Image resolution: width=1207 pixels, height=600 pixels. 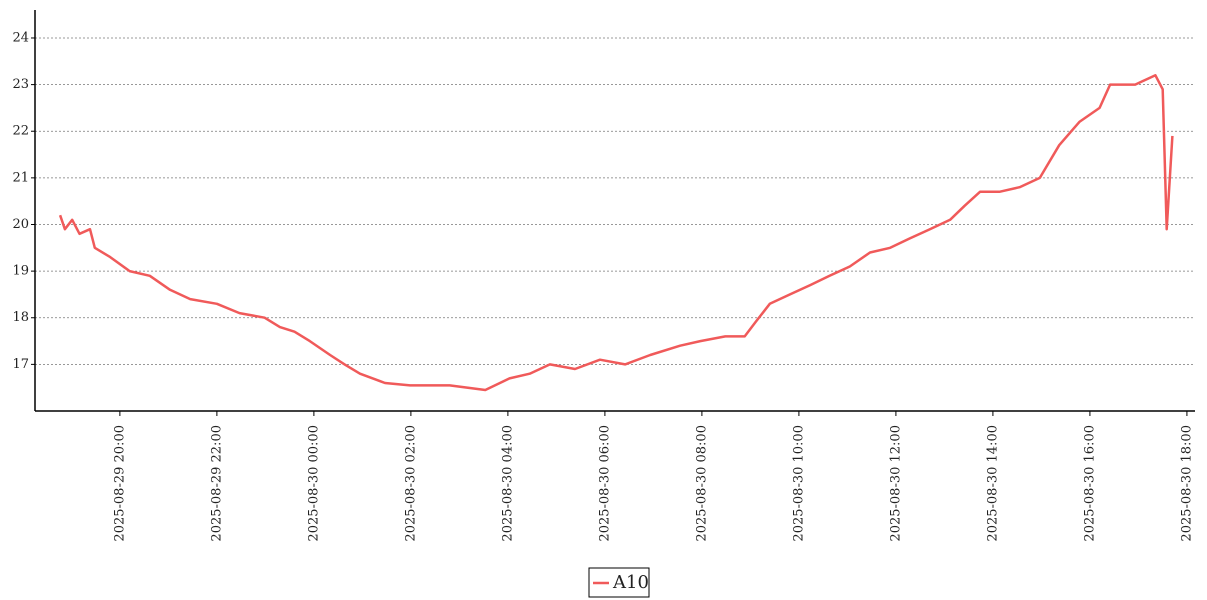 What do you see at coordinates (20, 131) in the screenshot?
I see `y-tick-label: 22` at bounding box center [20, 131].